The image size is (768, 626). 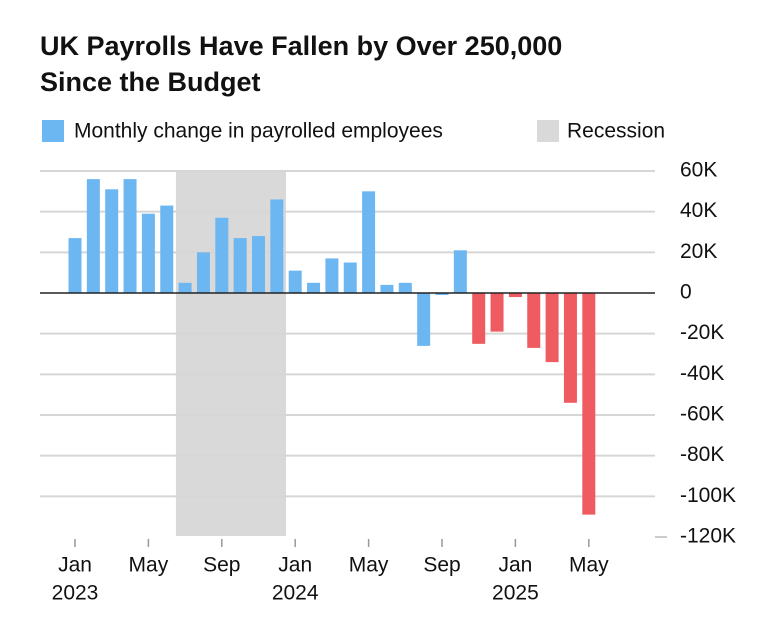 I want to click on legend-label: Monthly change in payrolled employees, so click(x=258, y=131).